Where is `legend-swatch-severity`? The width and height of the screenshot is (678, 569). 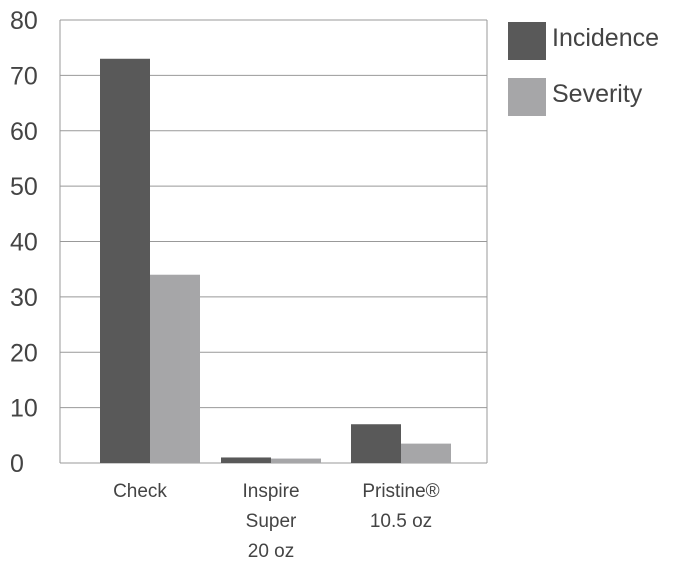
legend-swatch-severity is located at coordinates (527, 97).